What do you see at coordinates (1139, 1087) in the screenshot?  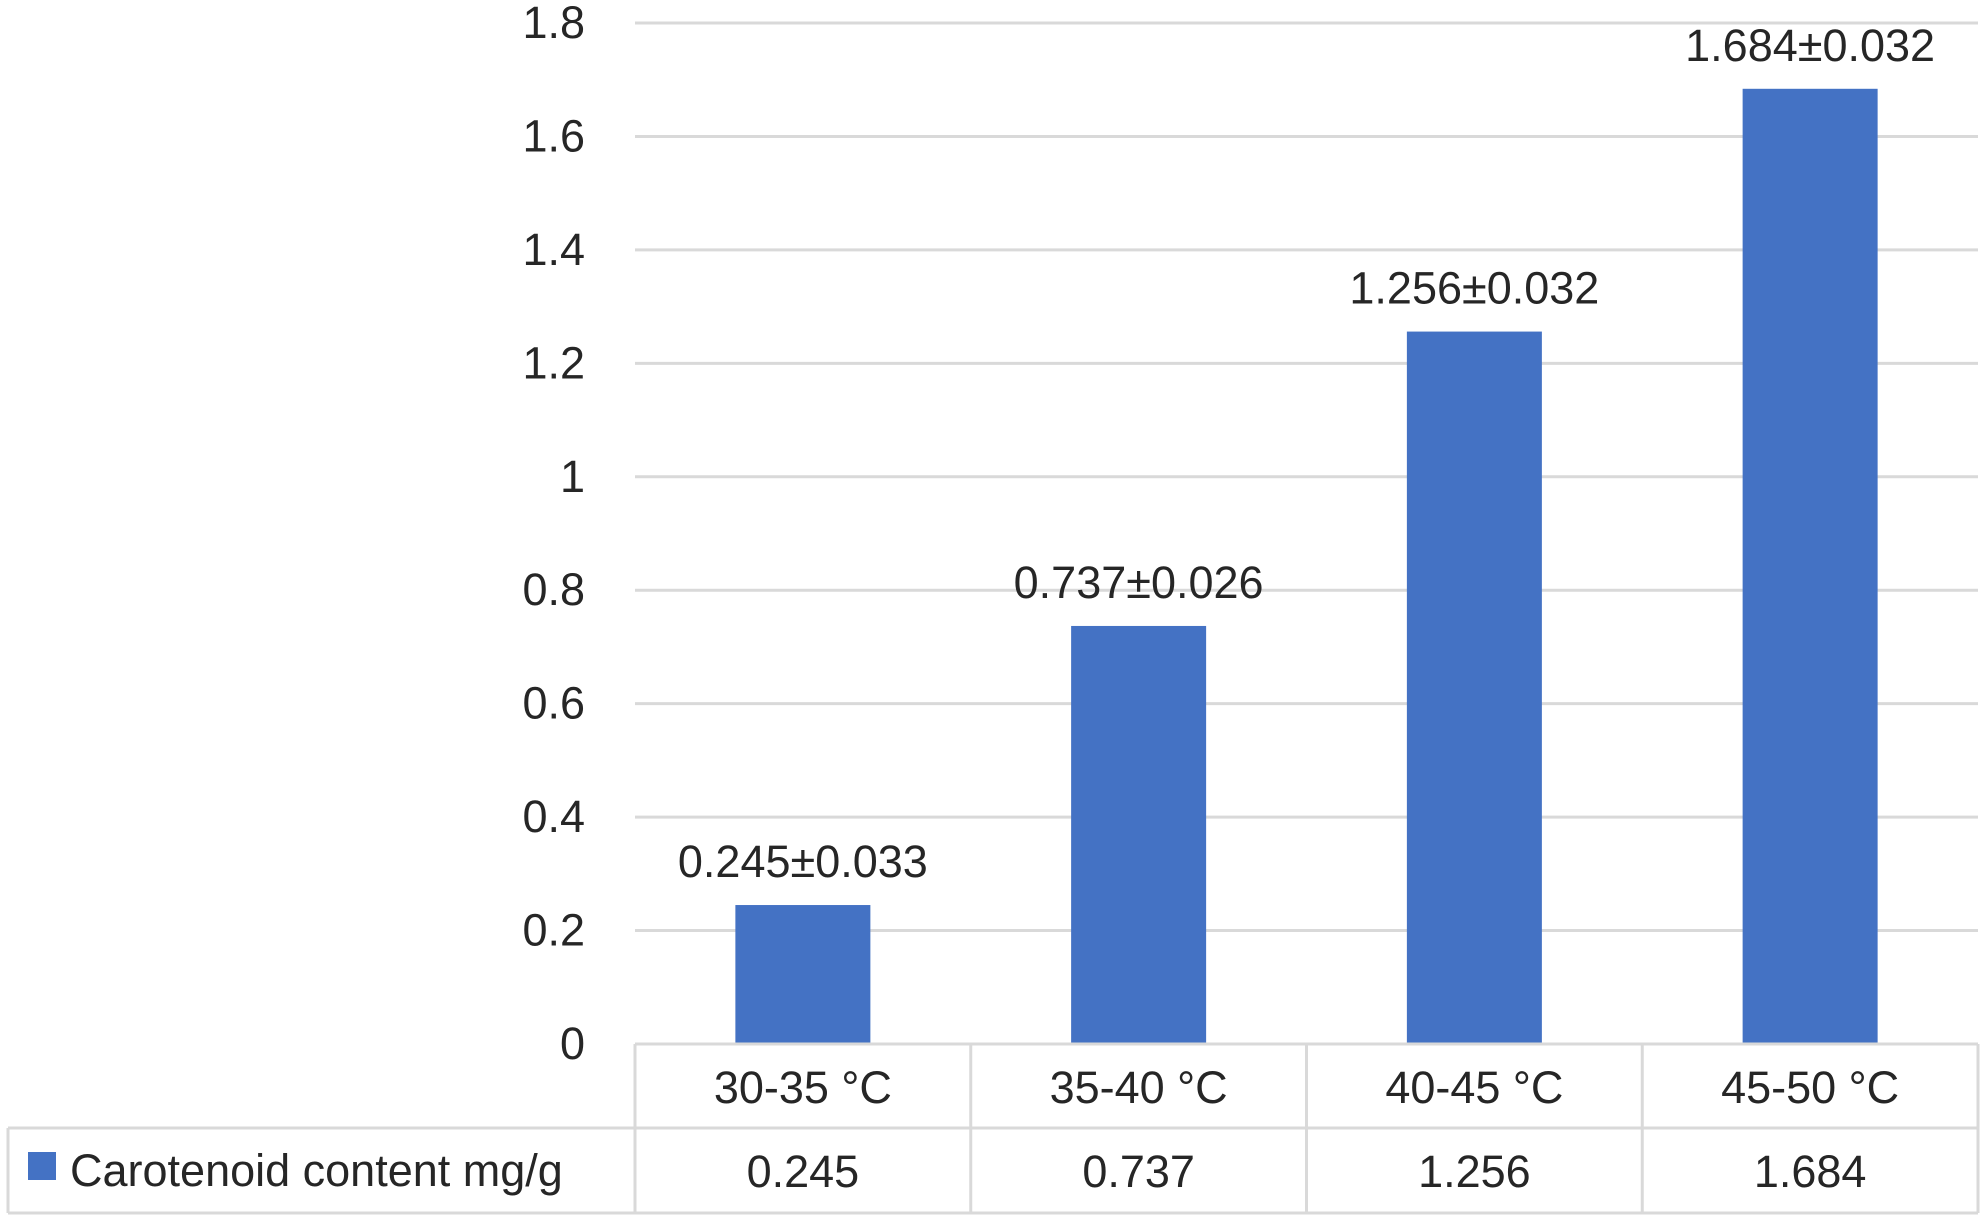 I see `x-category-label: 35-40 °C` at bounding box center [1139, 1087].